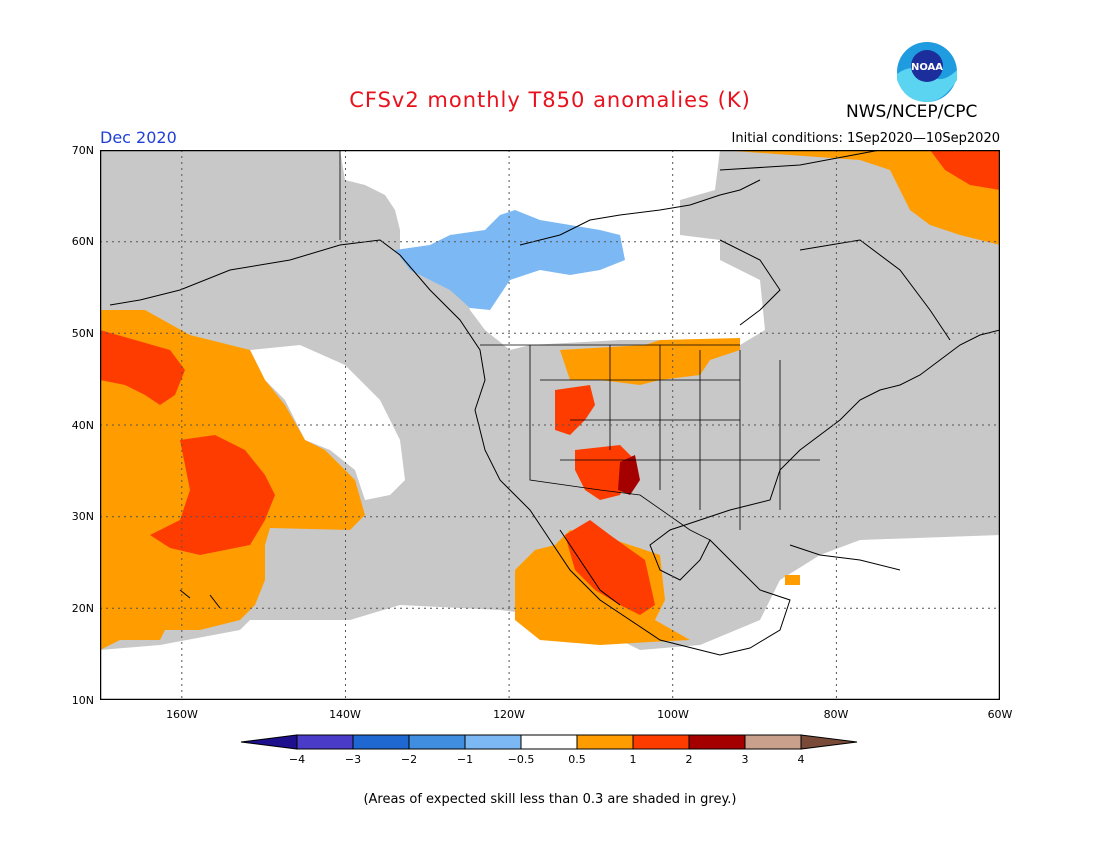 The height and width of the screenshot is (850, 1100). What do you see at coordinates (577, 759) in the screenshot?
I see `colorbar-tick-label: 0.5` at bounding box center [577, 759].